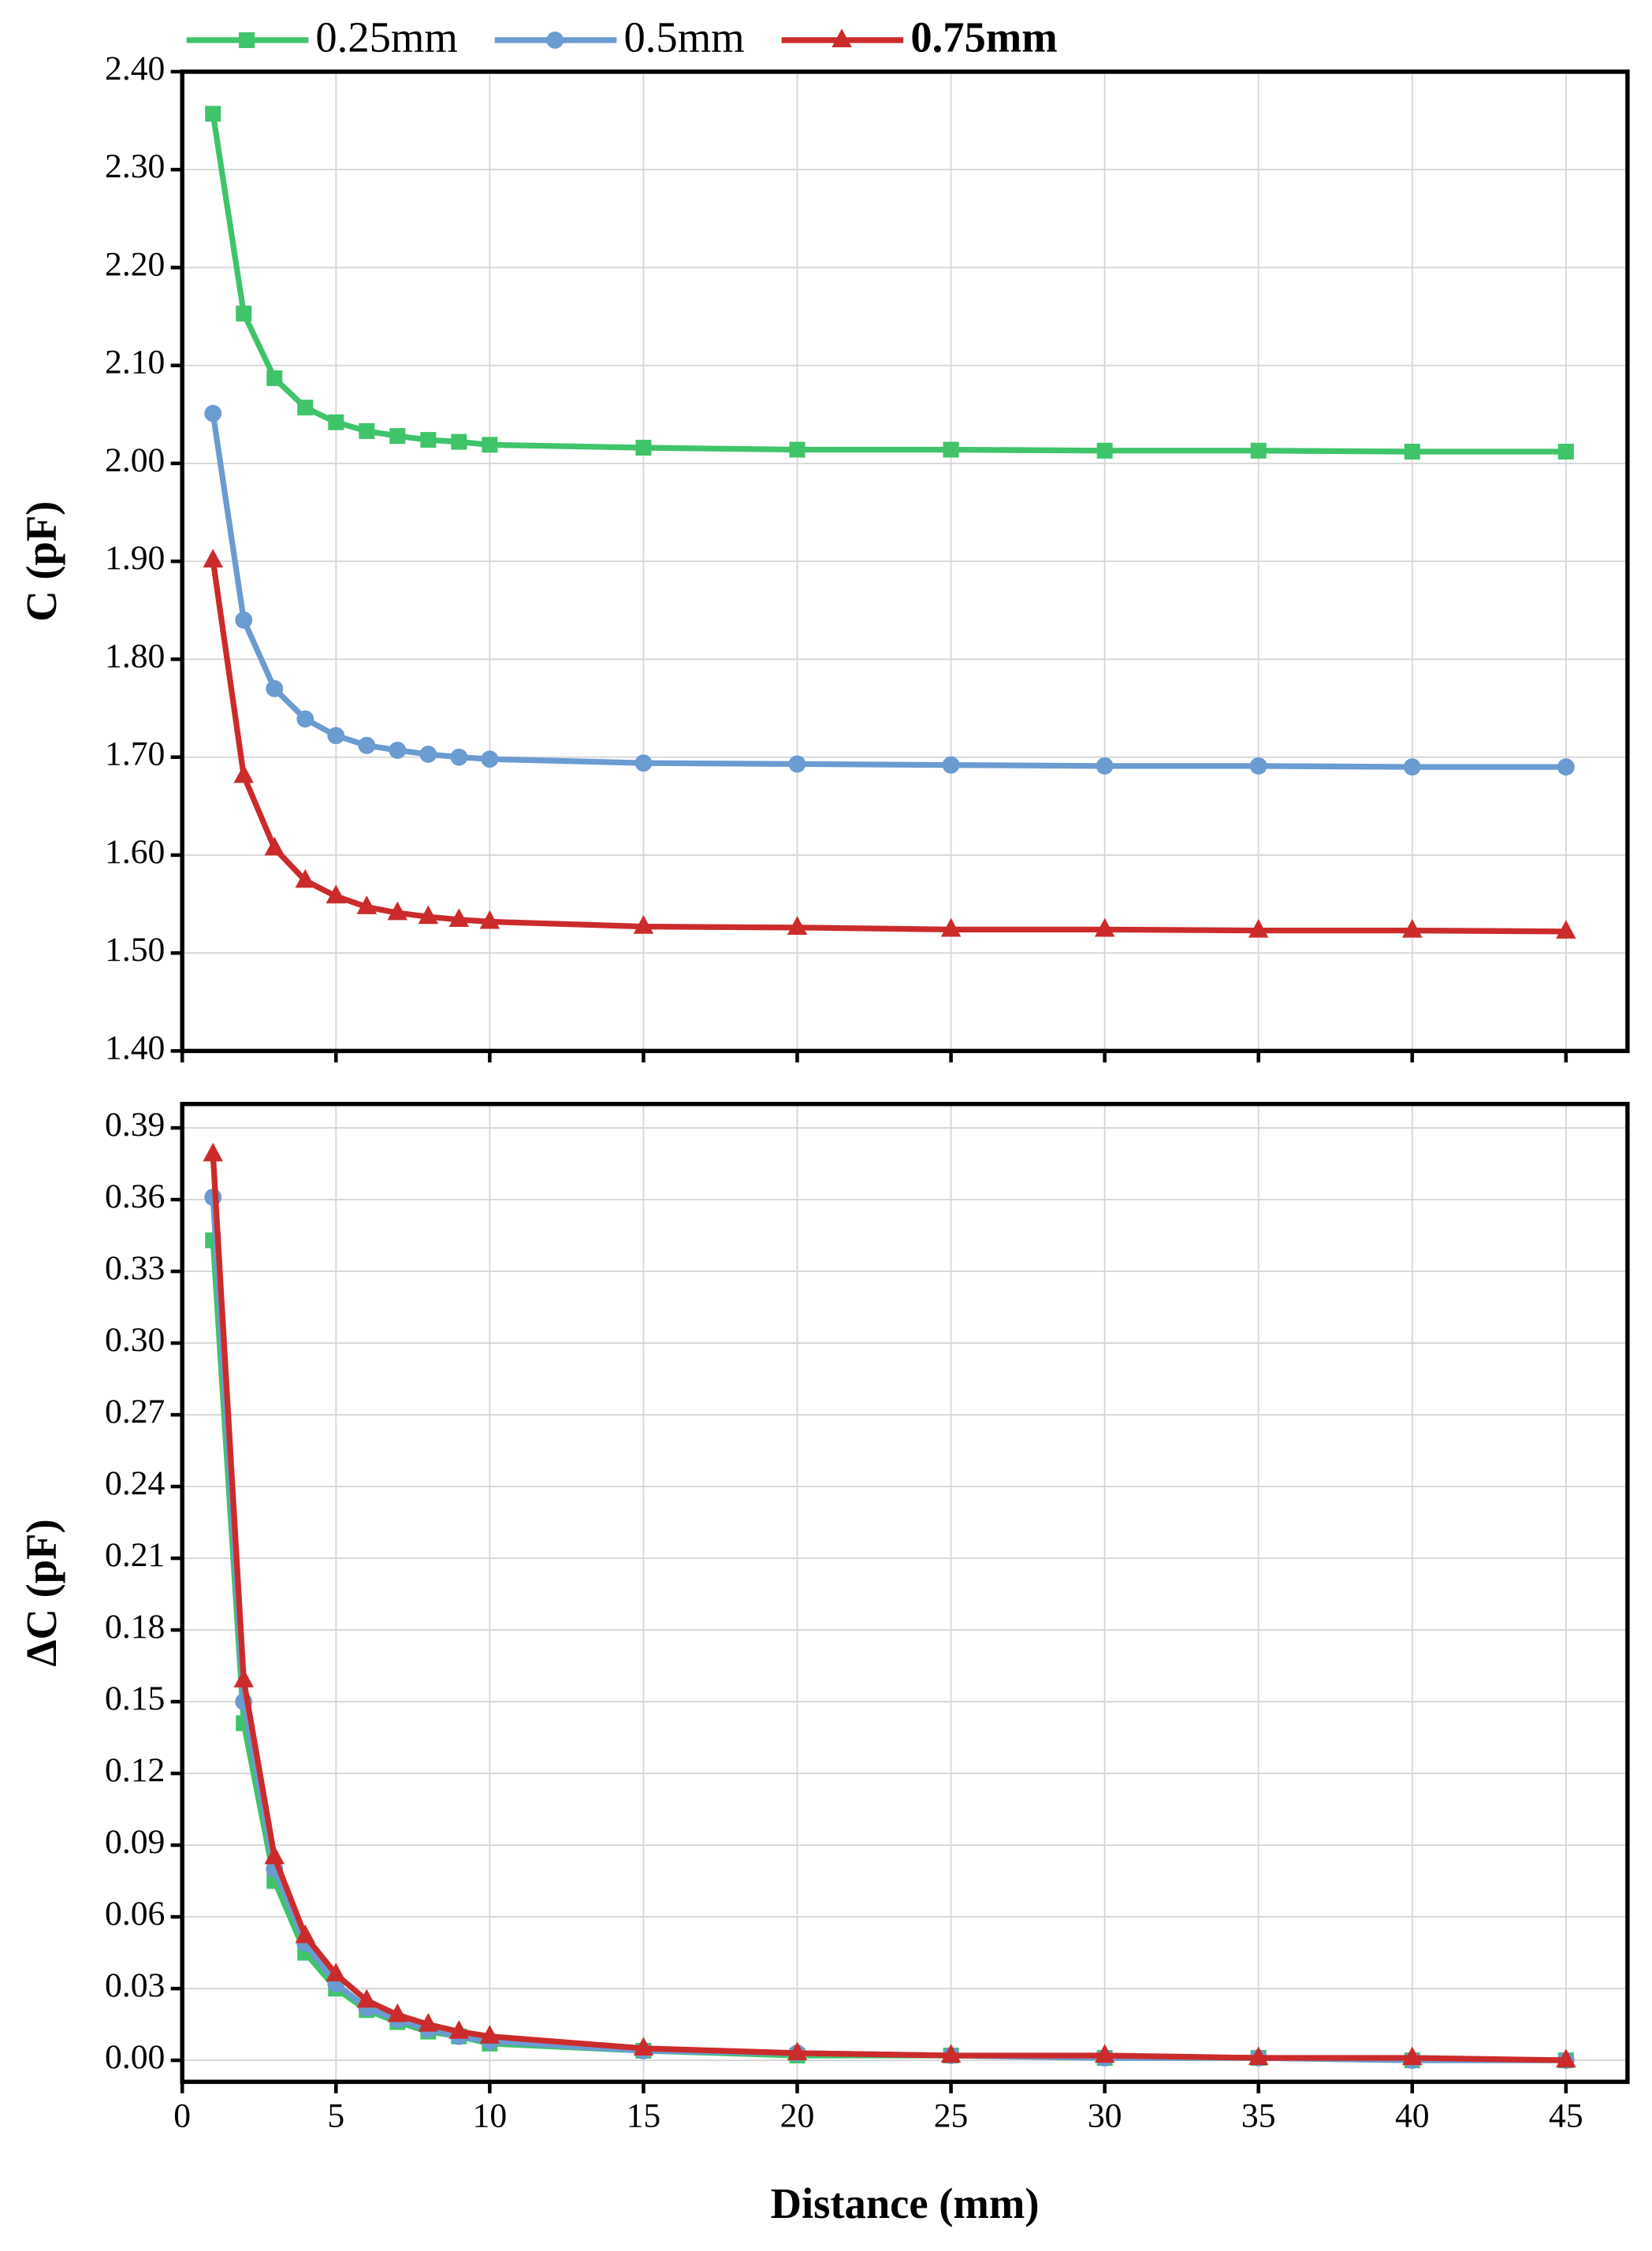 The image size is (1652, 2251). What do you see at coordinates (135, 1698) in the screenshot?
I see `y-tick-label: 0.15` at bounding box center [135, 1698].